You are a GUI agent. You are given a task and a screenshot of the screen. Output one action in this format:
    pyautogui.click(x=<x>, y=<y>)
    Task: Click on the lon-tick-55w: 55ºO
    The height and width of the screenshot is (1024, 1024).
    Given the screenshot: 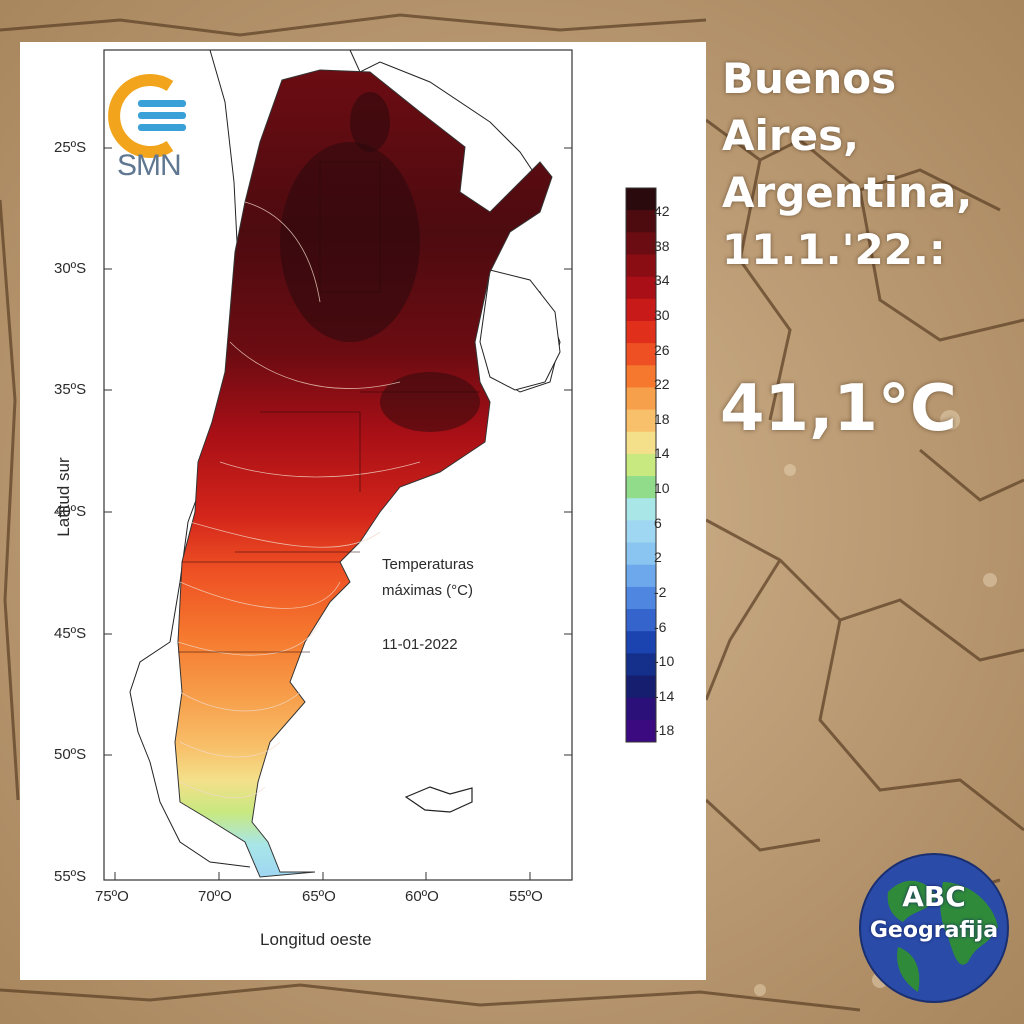 What is the action you would take?
    pyautogui.click(x=526, y=896)
    